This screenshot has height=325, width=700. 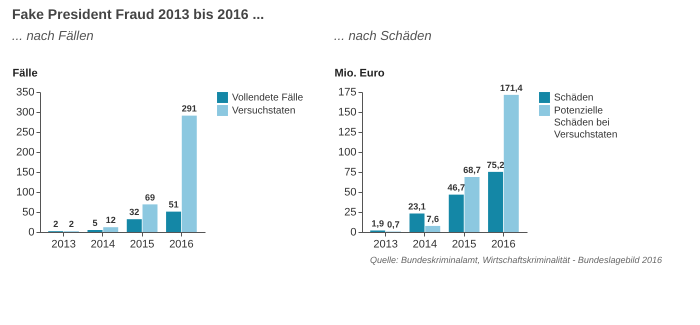 What do you see at coordinates (511, 87) in the screenshot?
I see `data-label: 171,4` at bounding box center [511, 87].